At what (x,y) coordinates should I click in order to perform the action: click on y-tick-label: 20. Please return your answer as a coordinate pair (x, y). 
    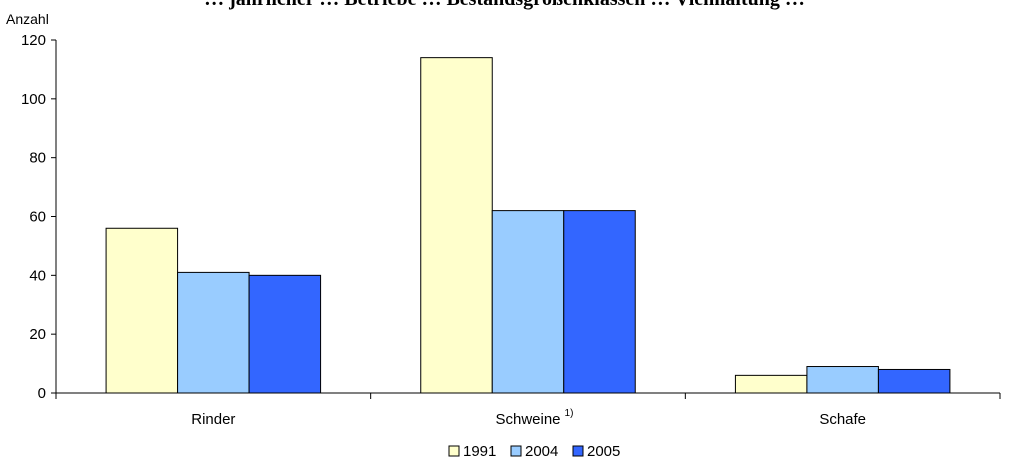
    Looking at the image, I should click on (37, 334).